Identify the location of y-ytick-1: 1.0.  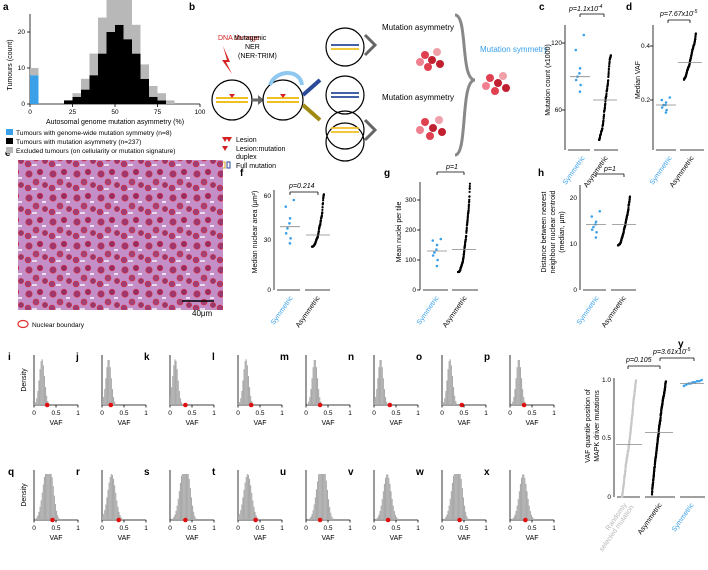
(606, 380).